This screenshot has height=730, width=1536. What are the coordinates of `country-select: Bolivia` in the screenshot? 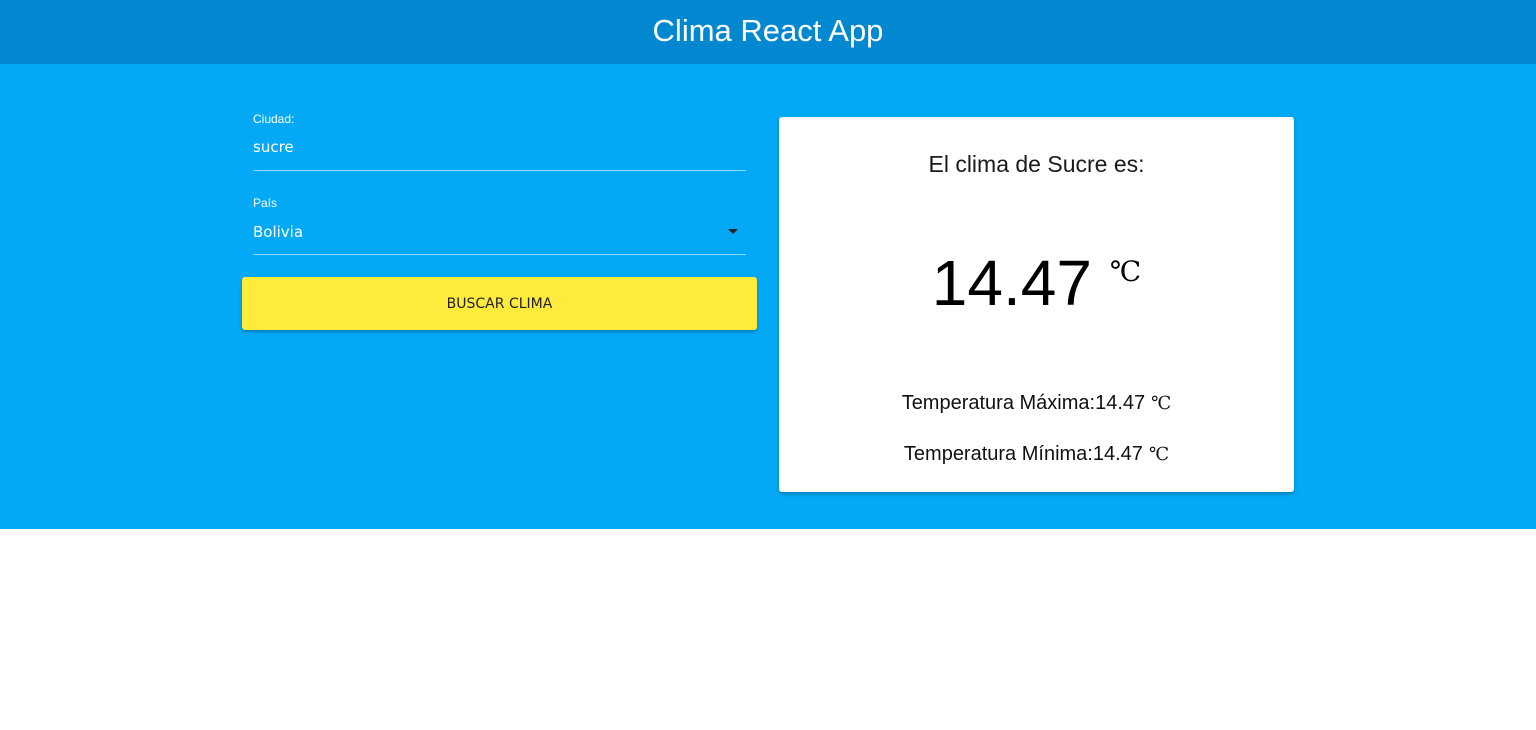 It's located at (278, 232).